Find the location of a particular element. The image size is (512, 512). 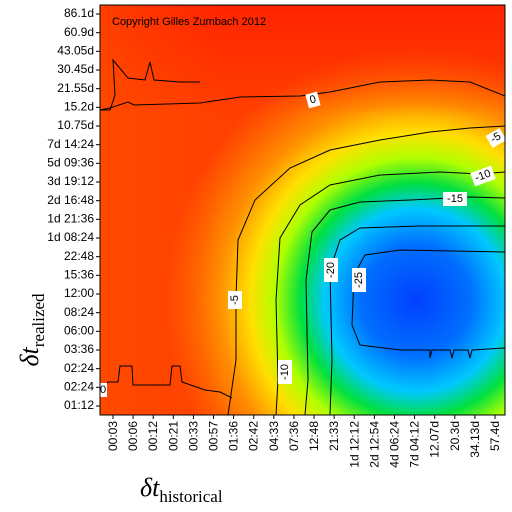

contour-label-10-left: -10 is located at coordinates (285, 372).